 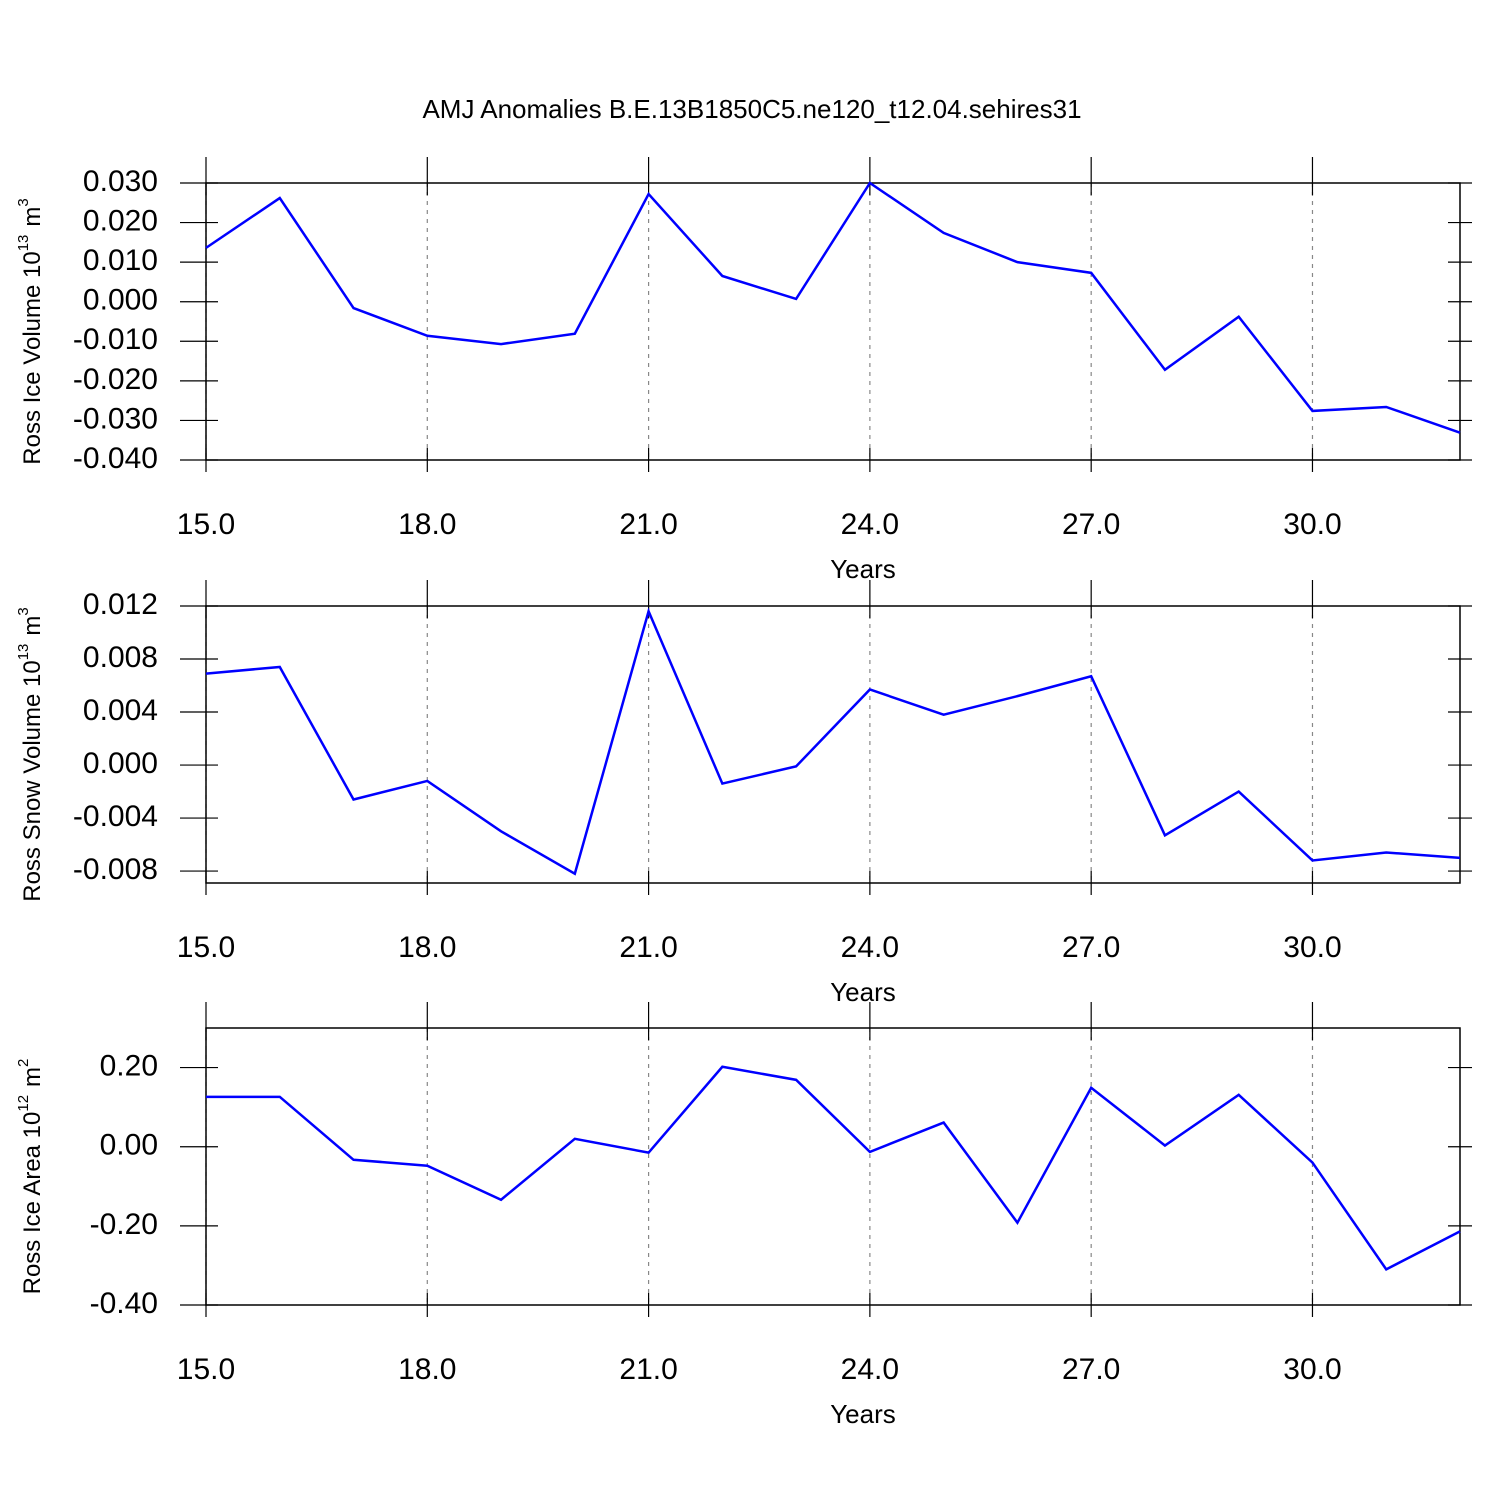 What do you see at coordinates (115, 339) in the screenshot?
I see `y-tick-label: -0.010` at bounding box center [115, 339].